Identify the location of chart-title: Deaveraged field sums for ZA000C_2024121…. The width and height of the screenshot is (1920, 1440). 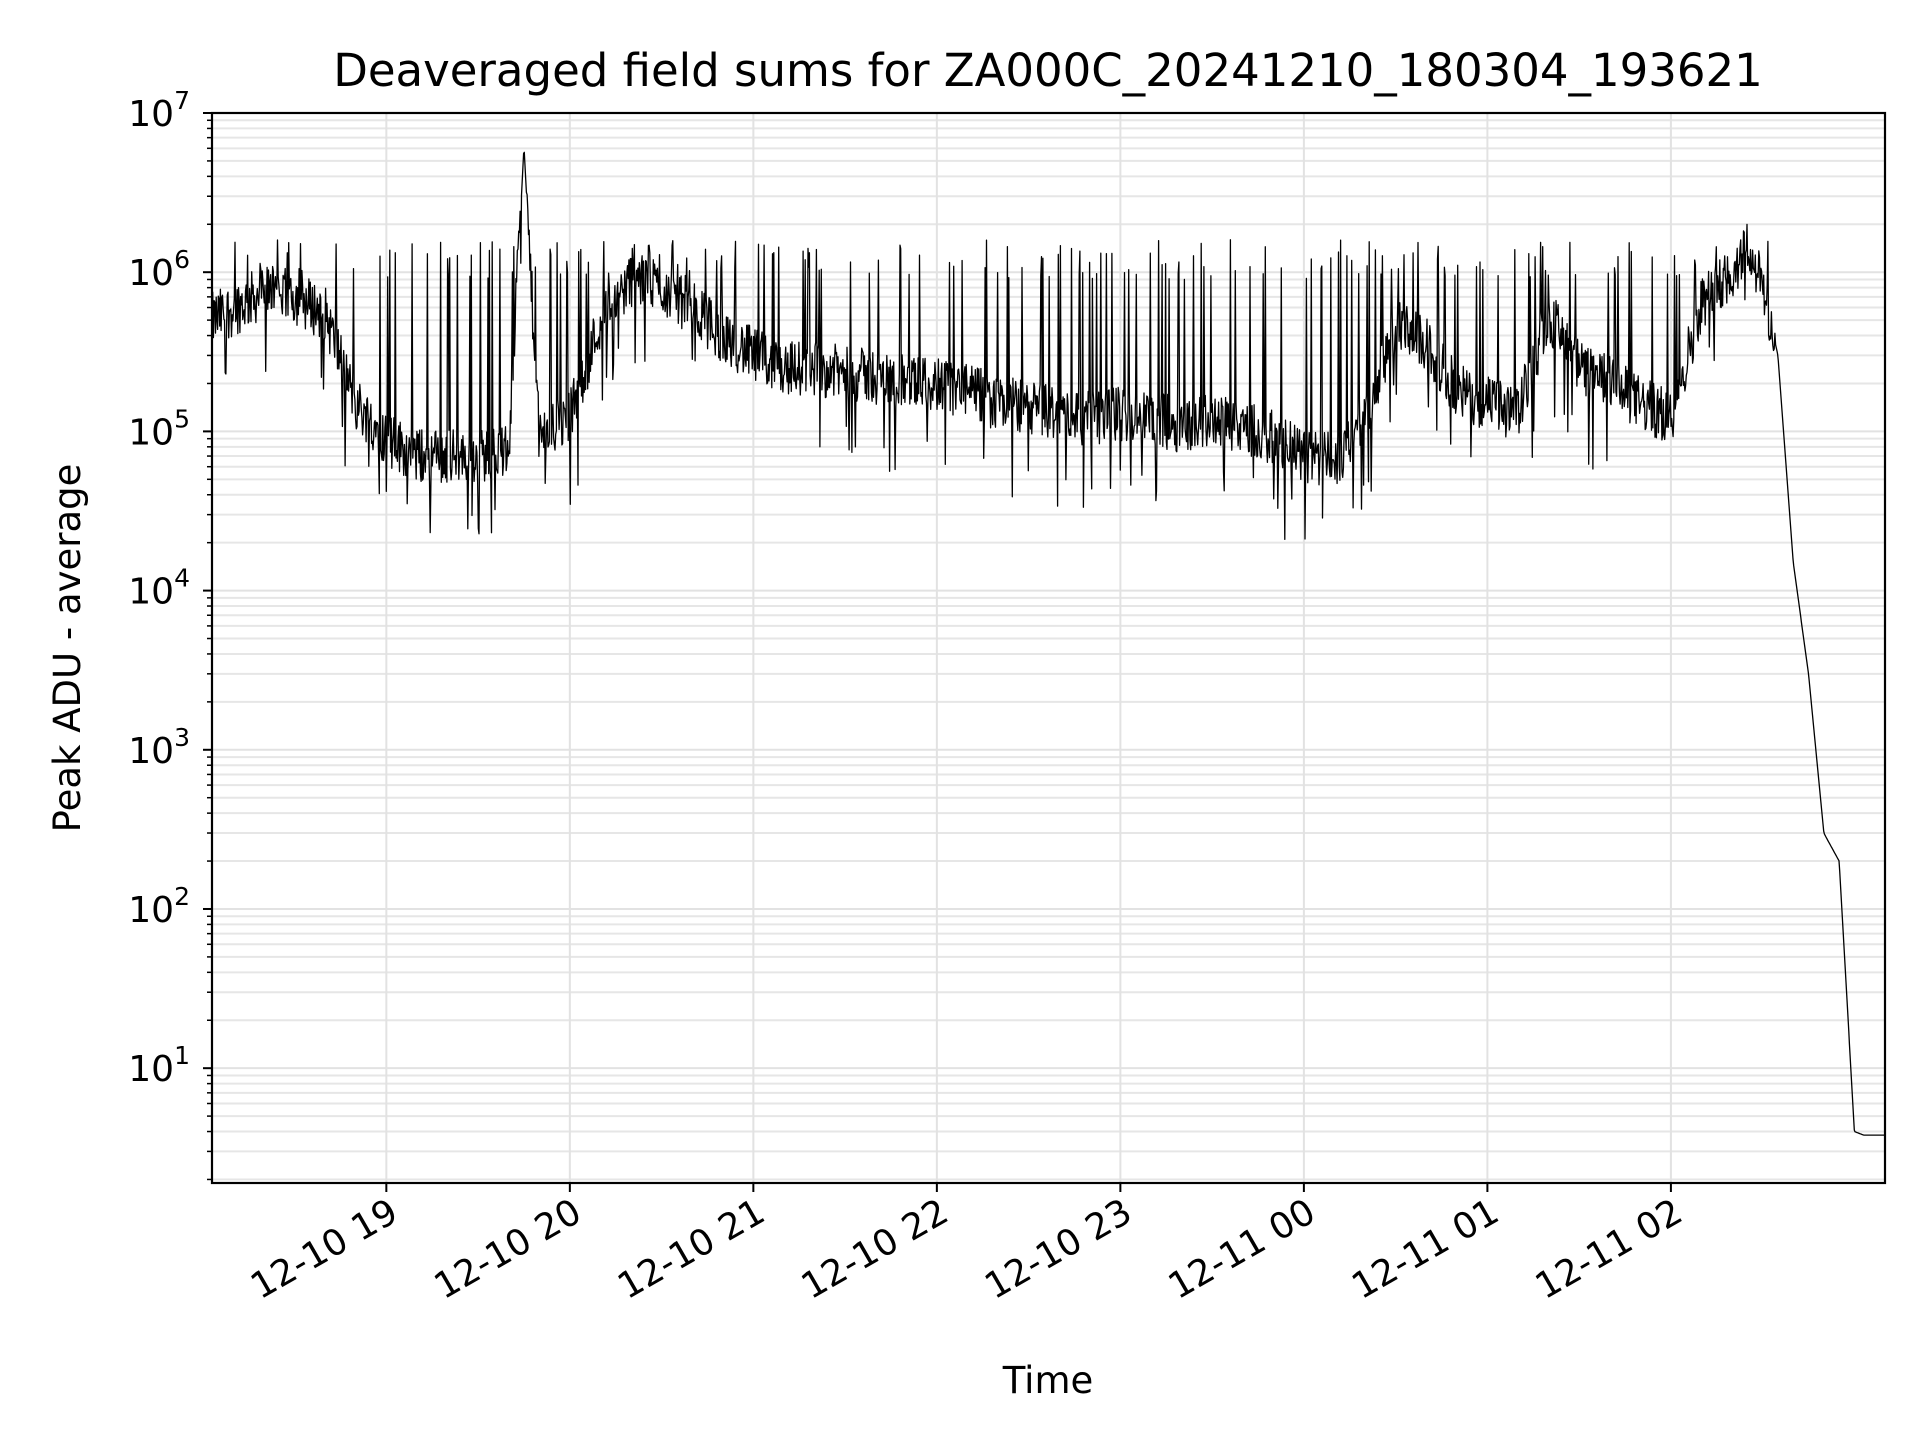
(1048, 70).